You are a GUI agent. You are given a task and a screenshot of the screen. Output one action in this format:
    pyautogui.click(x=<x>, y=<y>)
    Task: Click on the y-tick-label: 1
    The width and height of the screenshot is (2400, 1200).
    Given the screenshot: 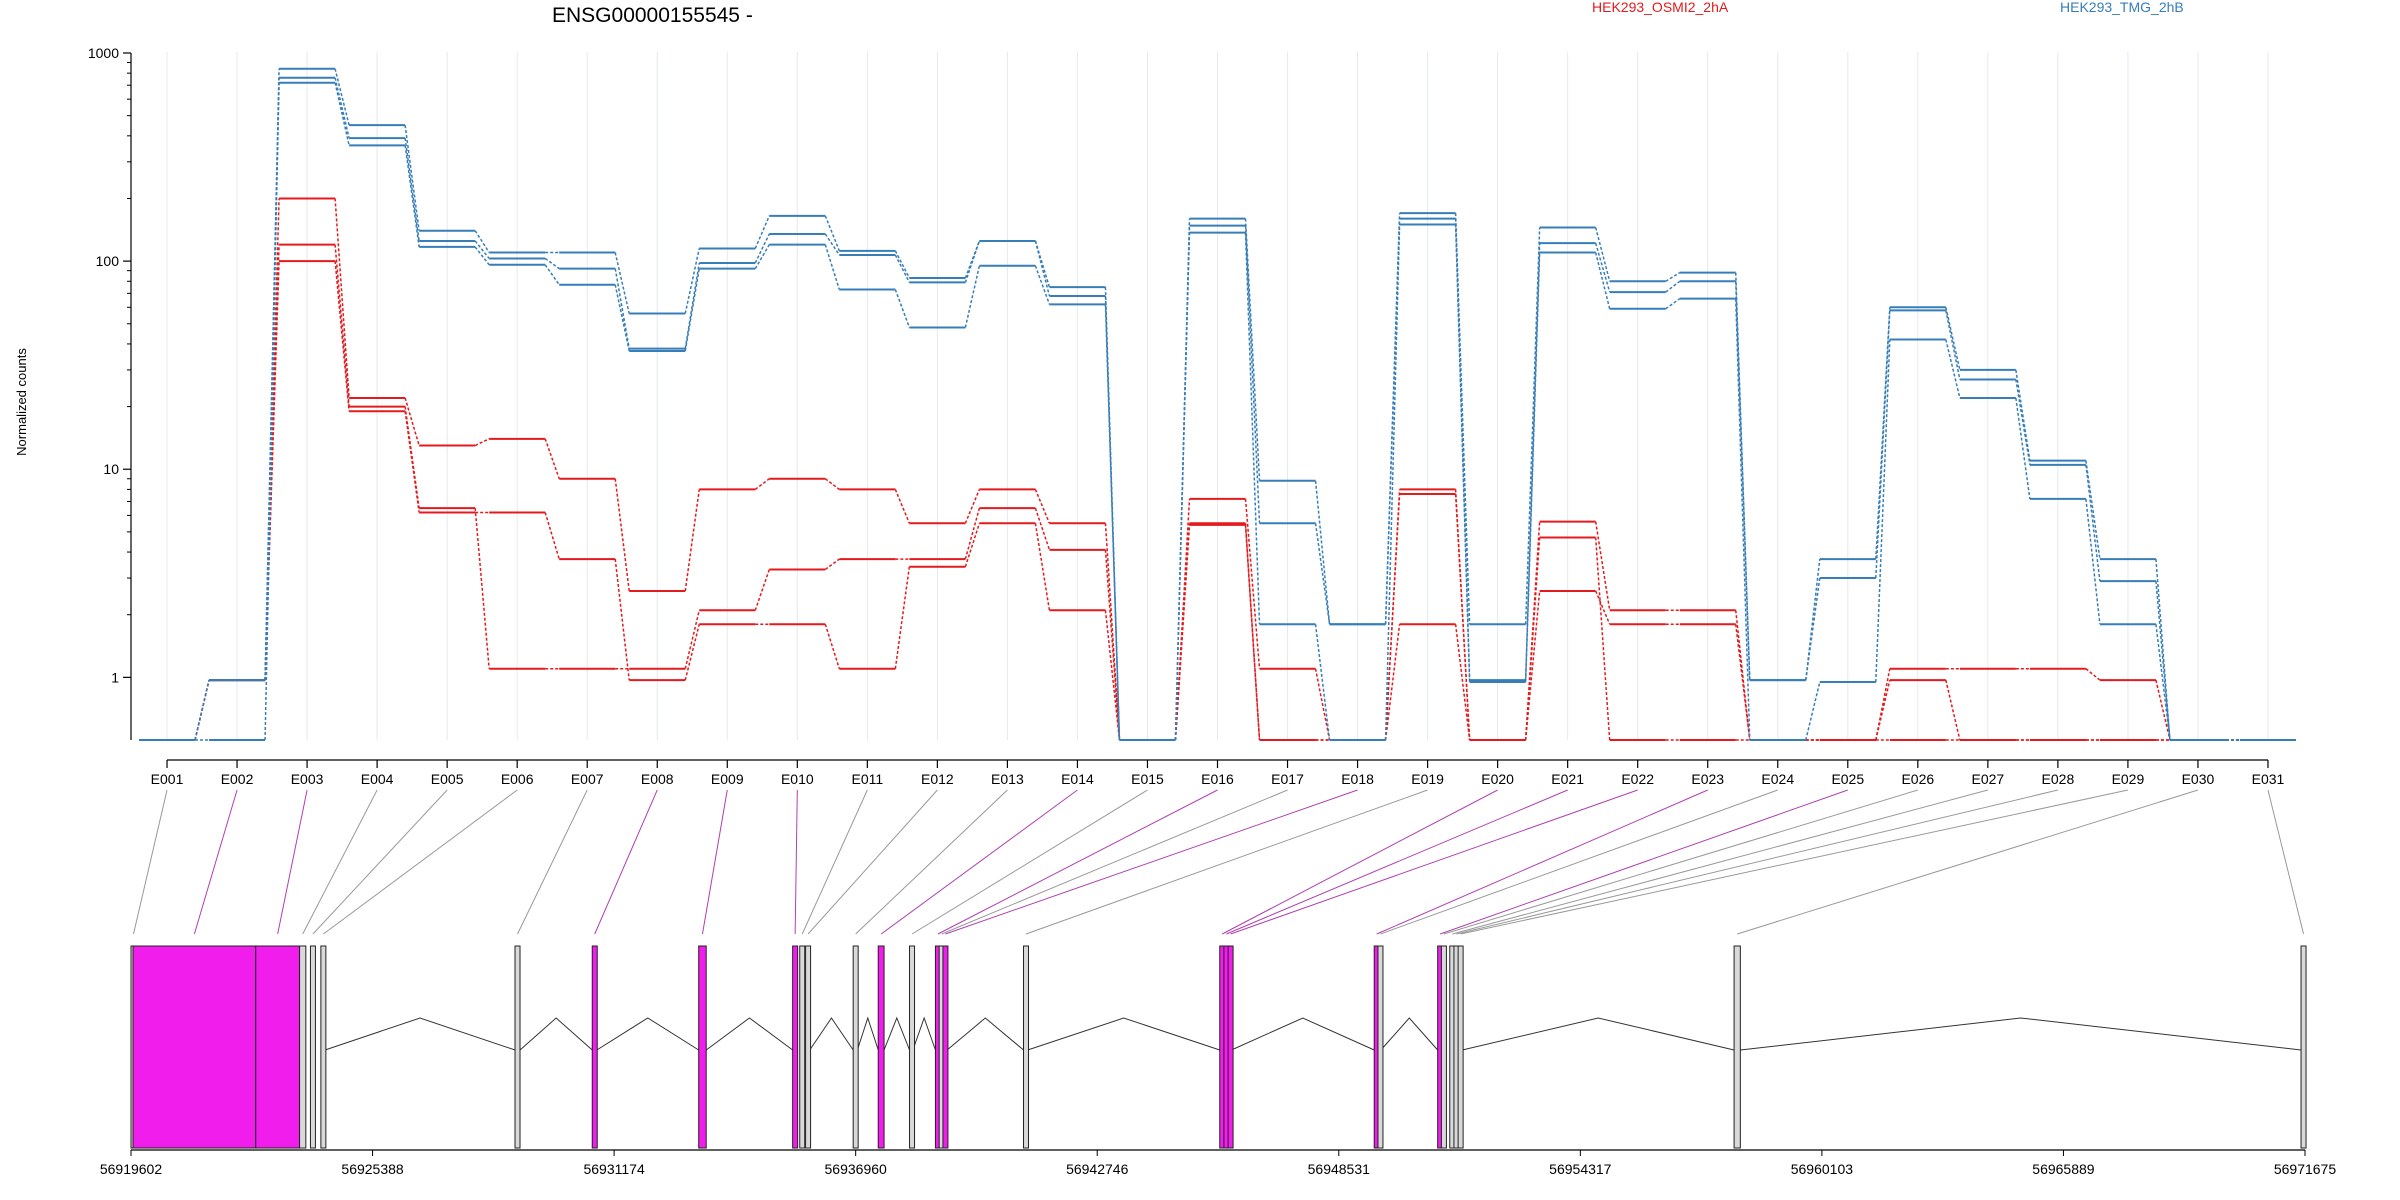 What is the action you would take?
    pyautogui.click(x=115, y=677)
    